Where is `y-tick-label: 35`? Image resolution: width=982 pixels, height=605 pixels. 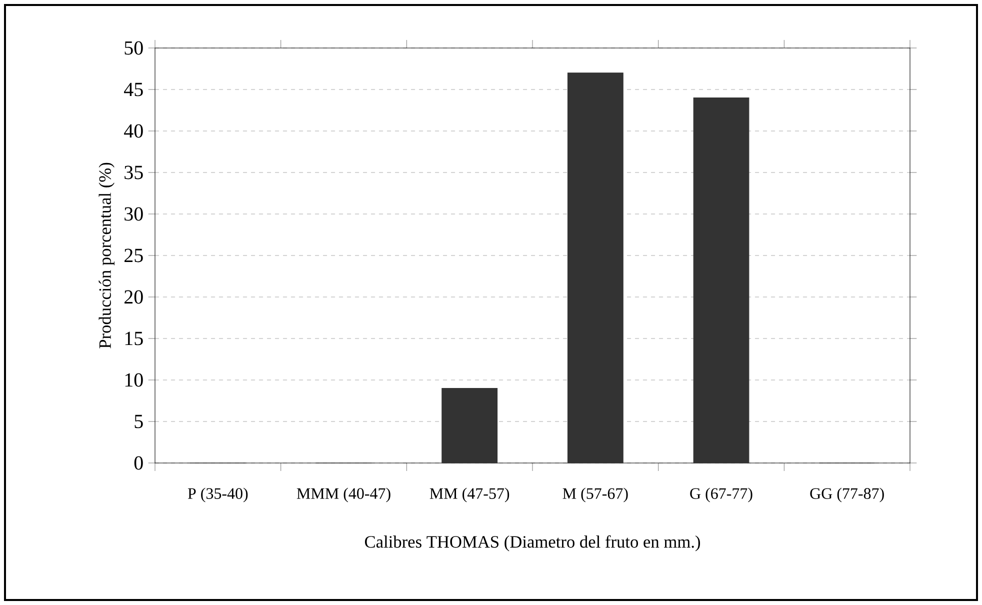
y-tick-label: 35 is located at coordinates (133, 173).